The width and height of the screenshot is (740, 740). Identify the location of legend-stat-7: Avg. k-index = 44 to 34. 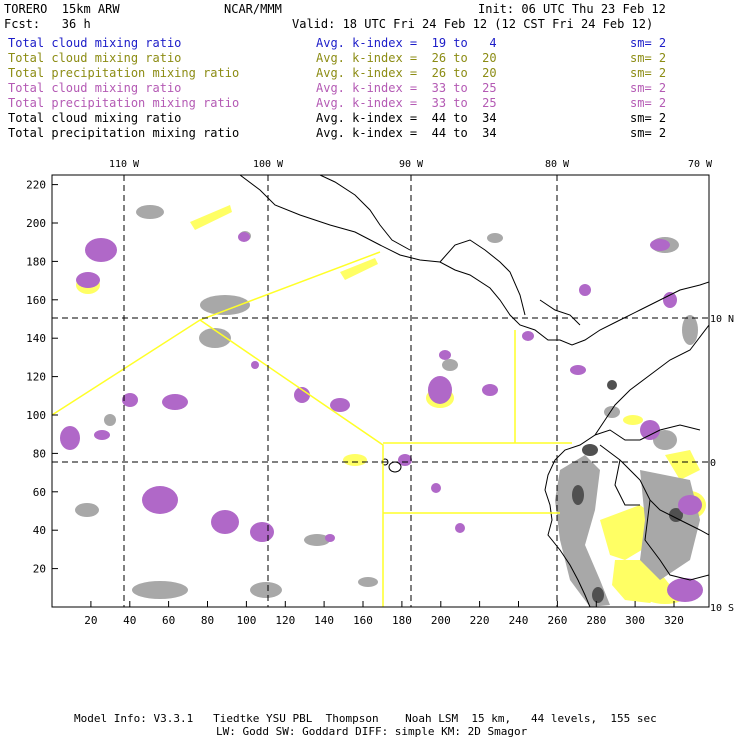
(406, 133).